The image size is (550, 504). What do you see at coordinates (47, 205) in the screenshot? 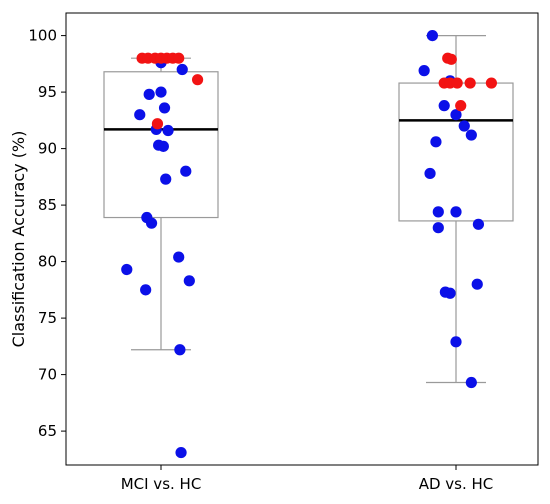
I see `y-tick-label: 85` at bounding box center [47, 205].